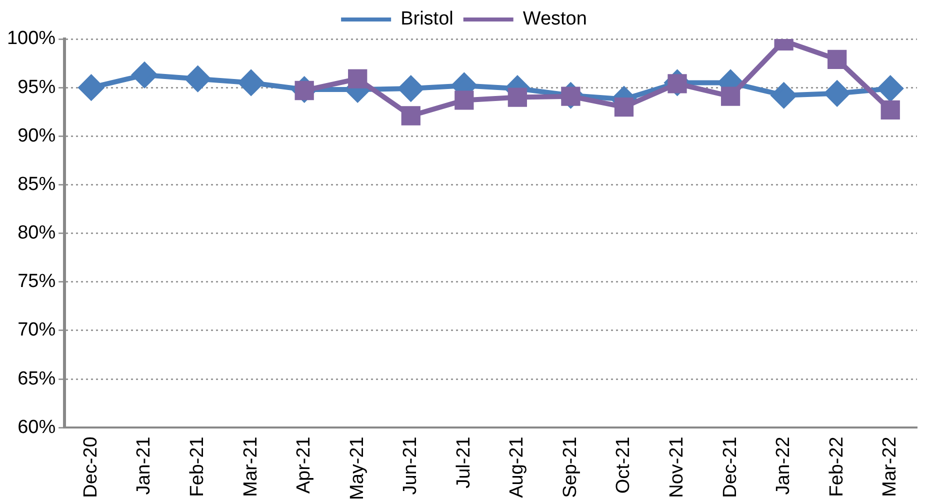  What do you see at coordinates (304, 465) in the screenshot?
I see `x-tick-label: Apr-21` at bounding box center [304, 465].